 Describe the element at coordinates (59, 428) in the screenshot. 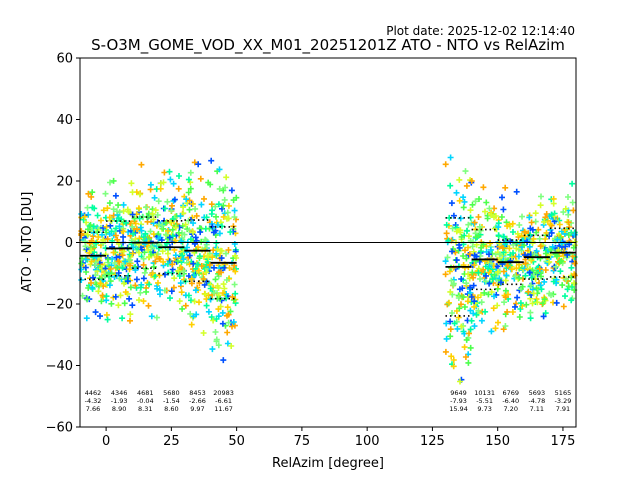

I see `y-tick-label: −60` at that location.